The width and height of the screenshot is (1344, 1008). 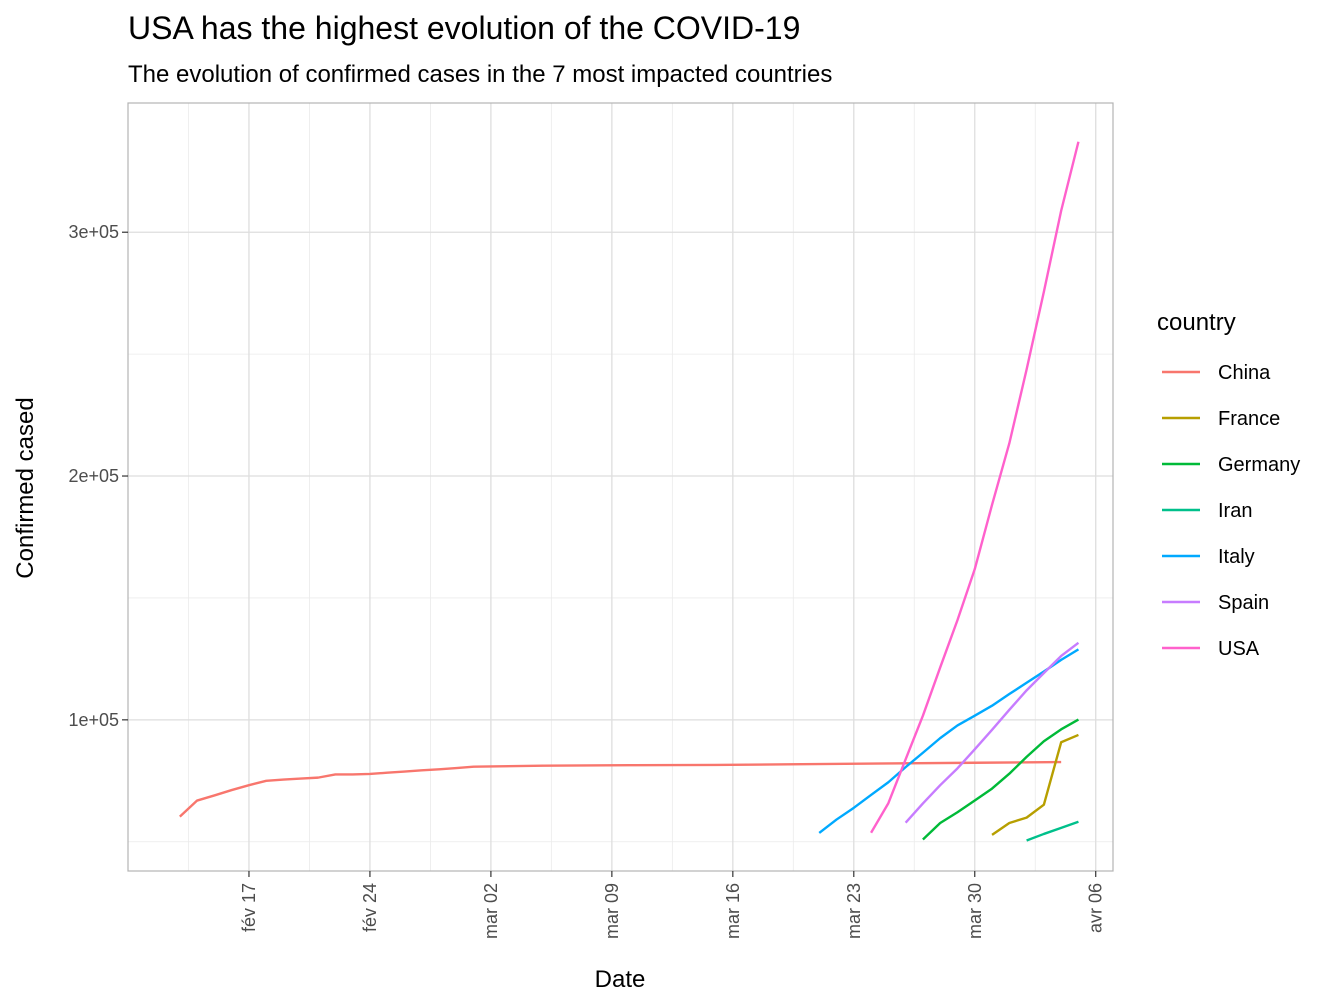 What do you see at coordinates (1211, 649) in the screenshot?
I see `legend-item-usa: USA` at bounding box center [1211, 649].